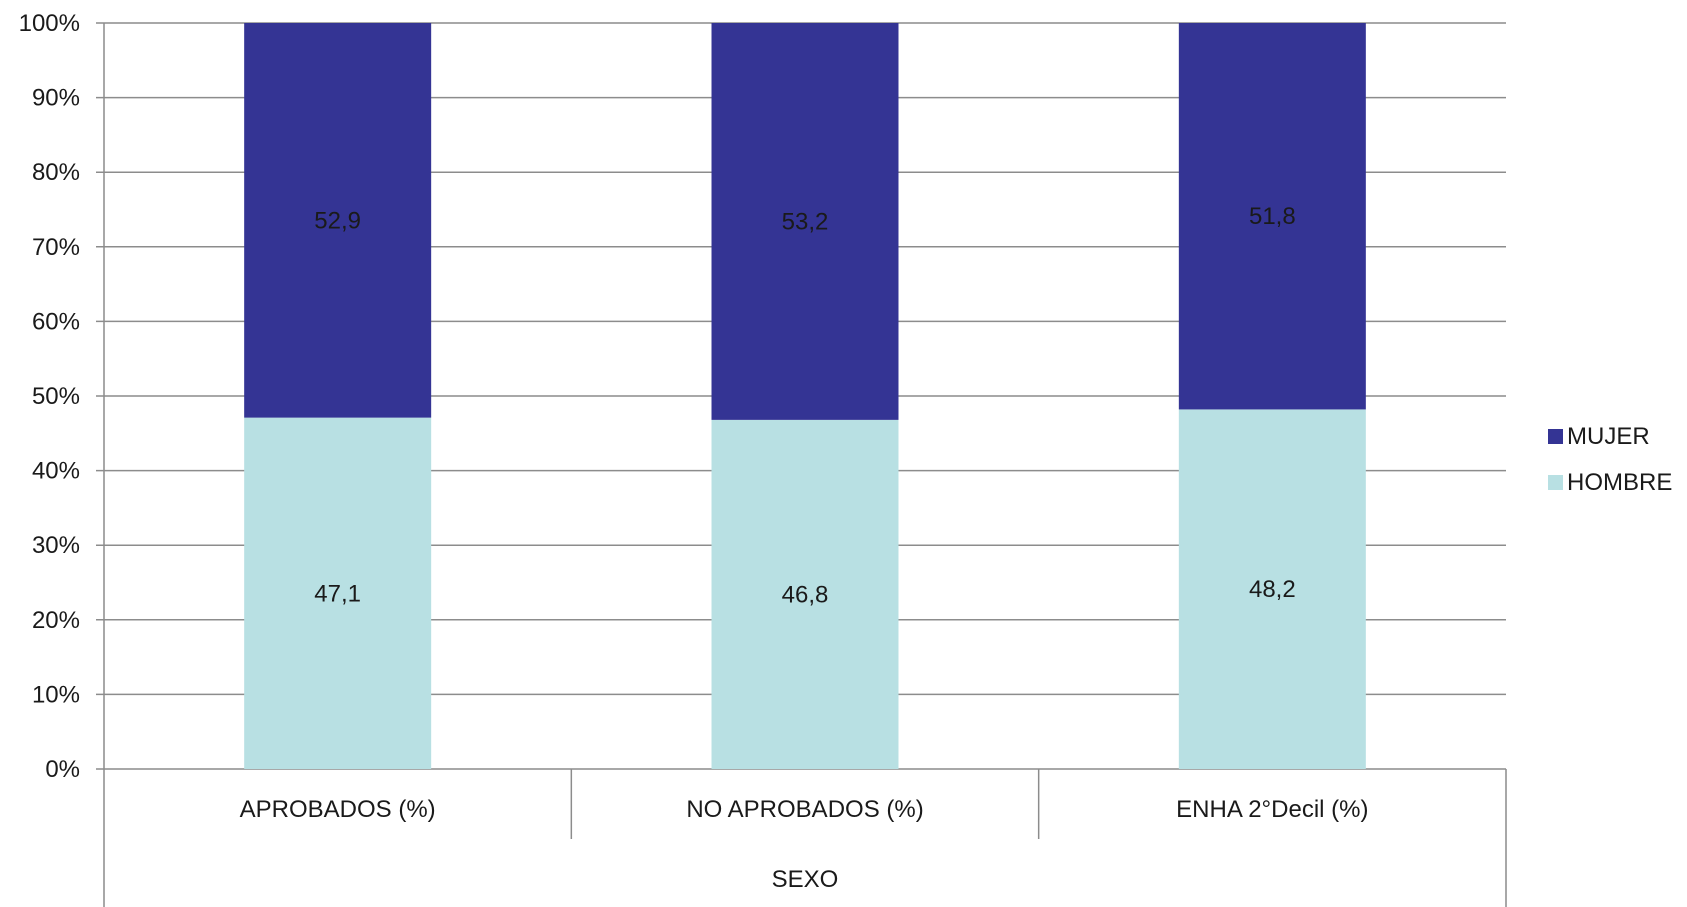 The width and height of the screenshot is (1687, 907). Describe the element at coordinates (1610, 459) in the screenshot. I see `legend: MUJER HOMBRE` at that location.